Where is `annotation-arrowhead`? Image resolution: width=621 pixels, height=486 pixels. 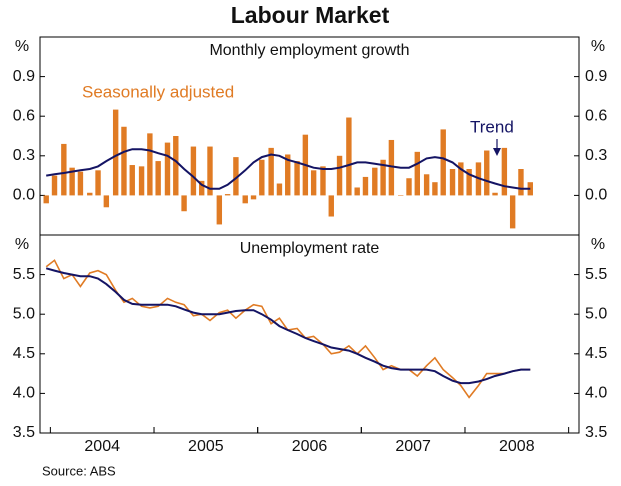
annotation-arrowhead is located at coordinates (497, 152).